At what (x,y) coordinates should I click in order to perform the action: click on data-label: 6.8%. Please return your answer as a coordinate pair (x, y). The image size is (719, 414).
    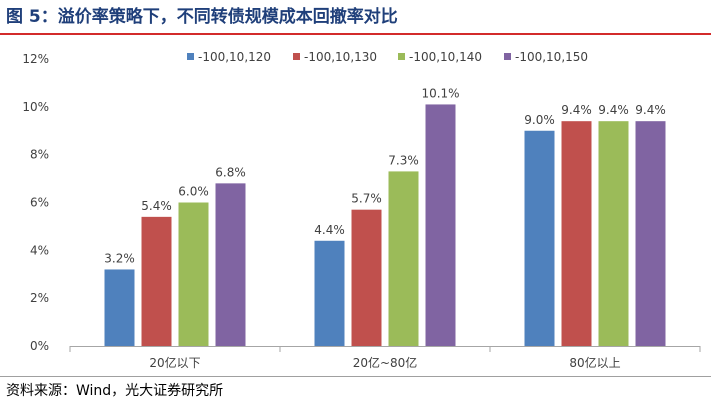
    Looking at the image, I should click on (230, 172).